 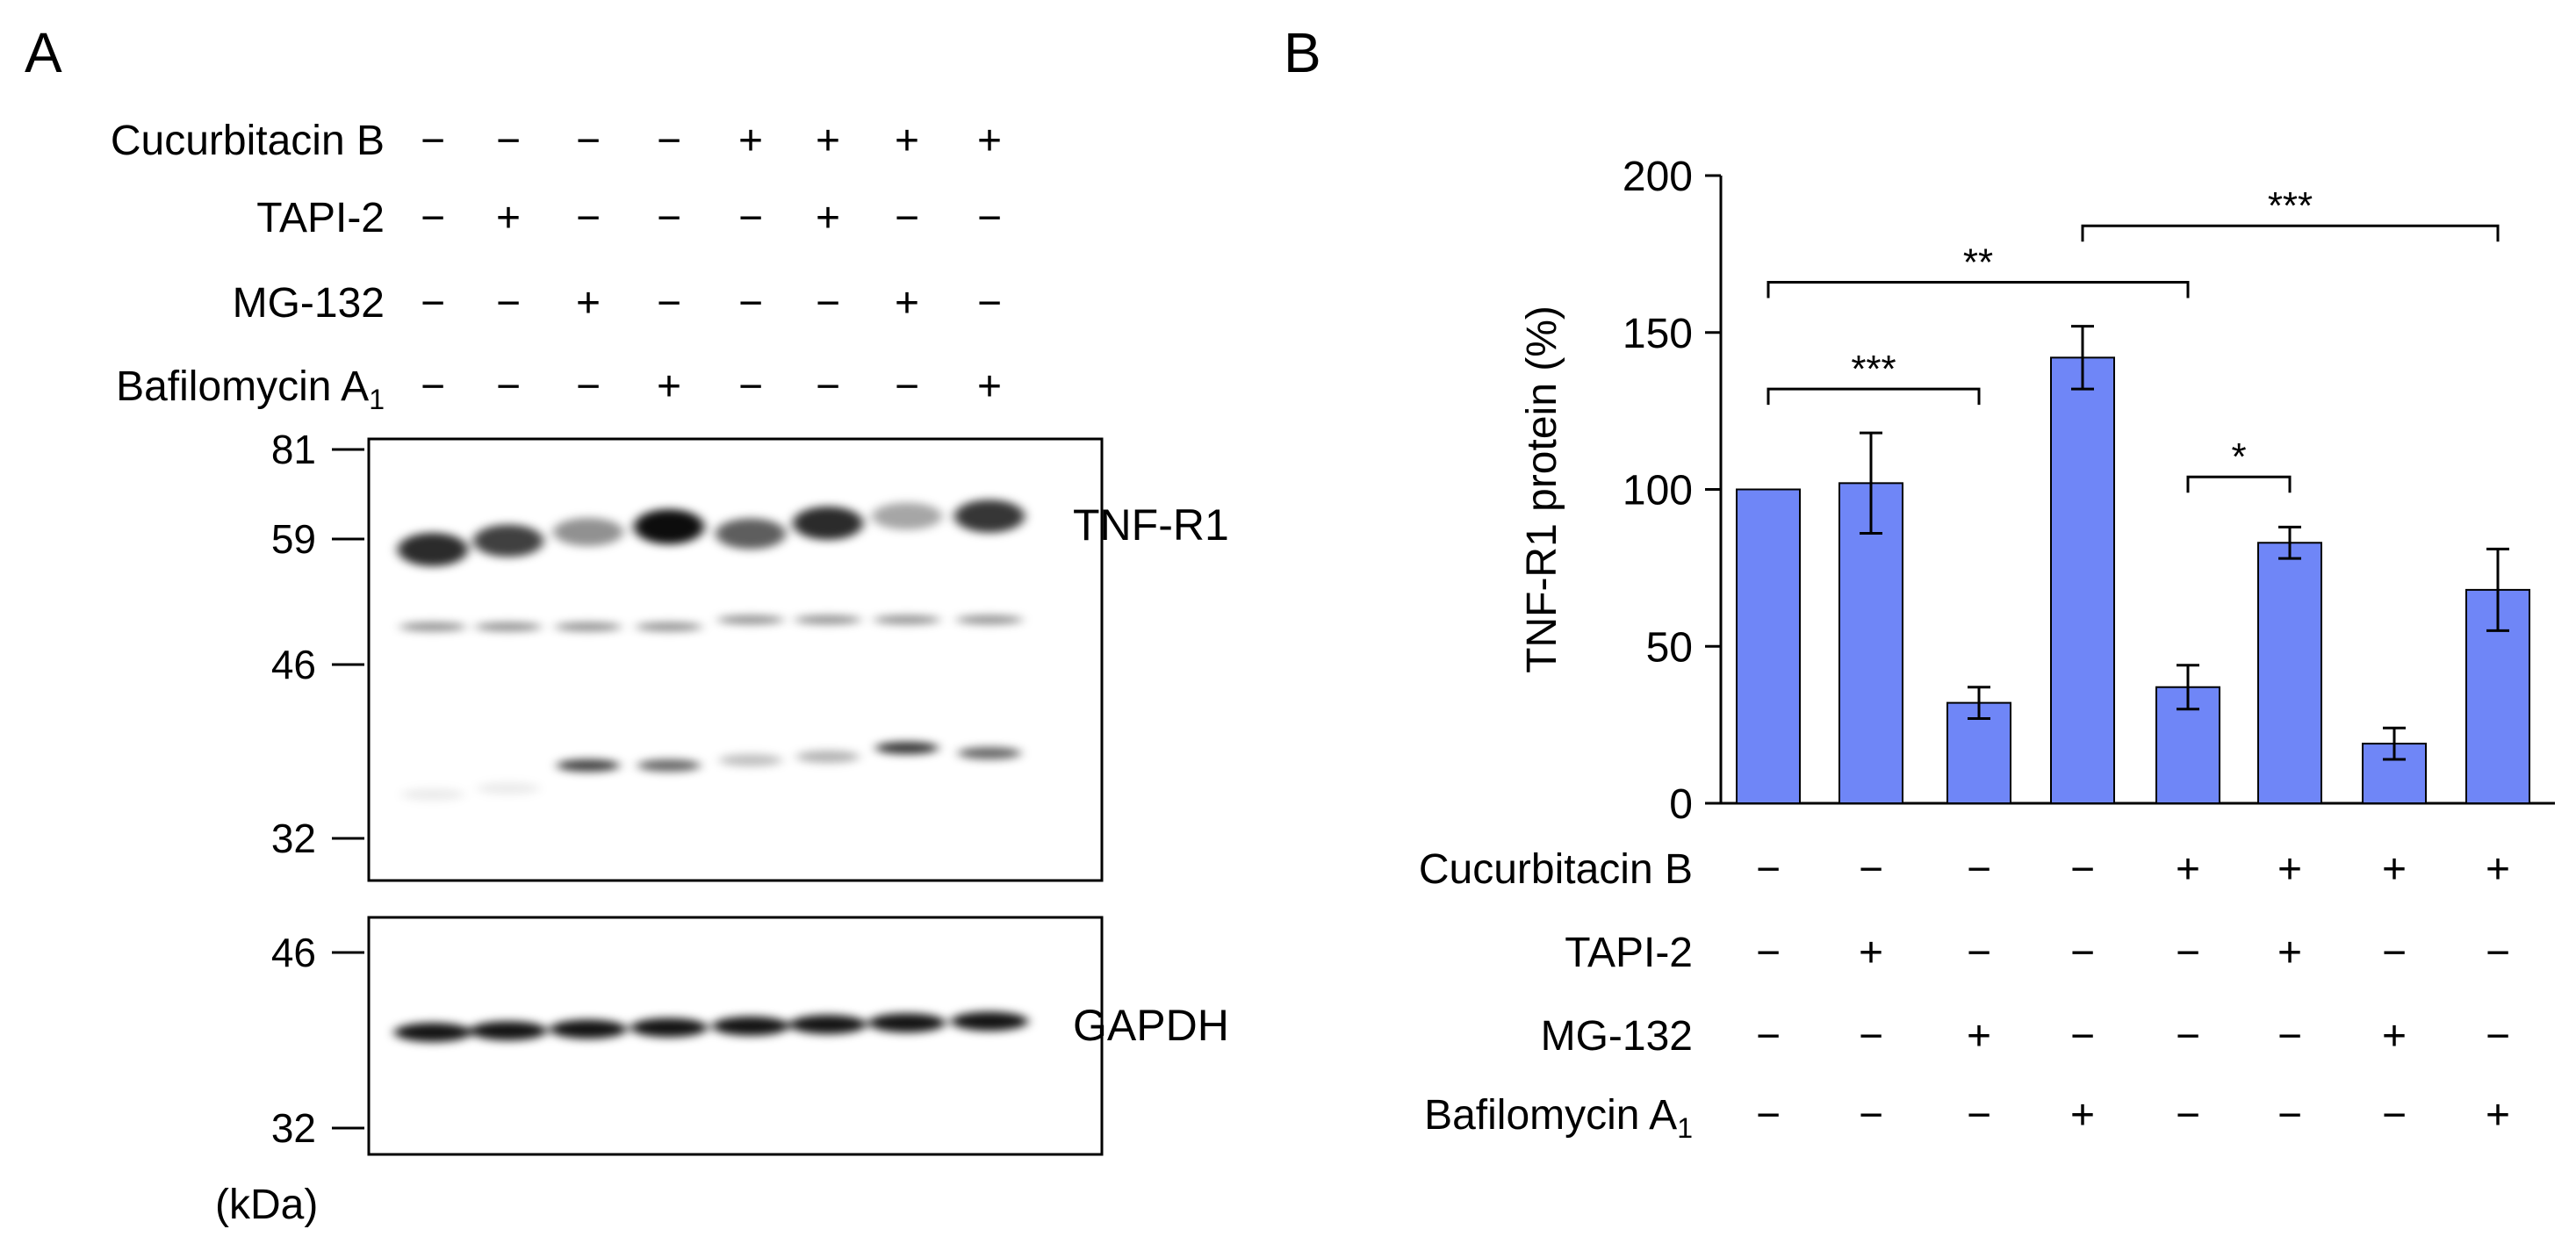 What do you see at coordinates (1669, 647) in the screenshot?
I see `y-tick-label: 50` at bounding box center [1669, 647].